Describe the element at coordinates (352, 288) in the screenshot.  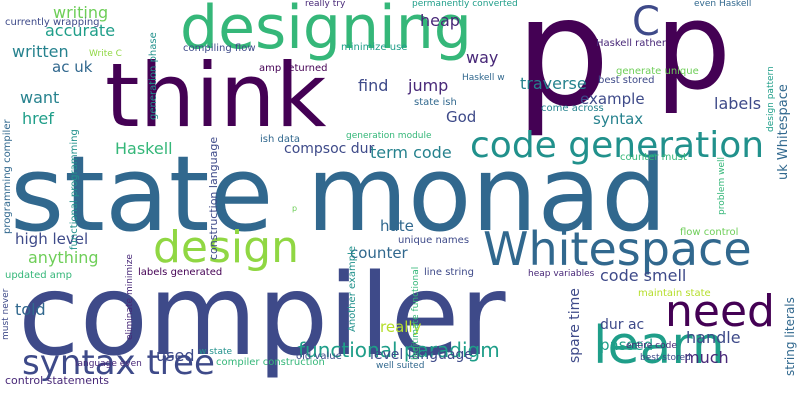
I see `word: Another example` at that location.